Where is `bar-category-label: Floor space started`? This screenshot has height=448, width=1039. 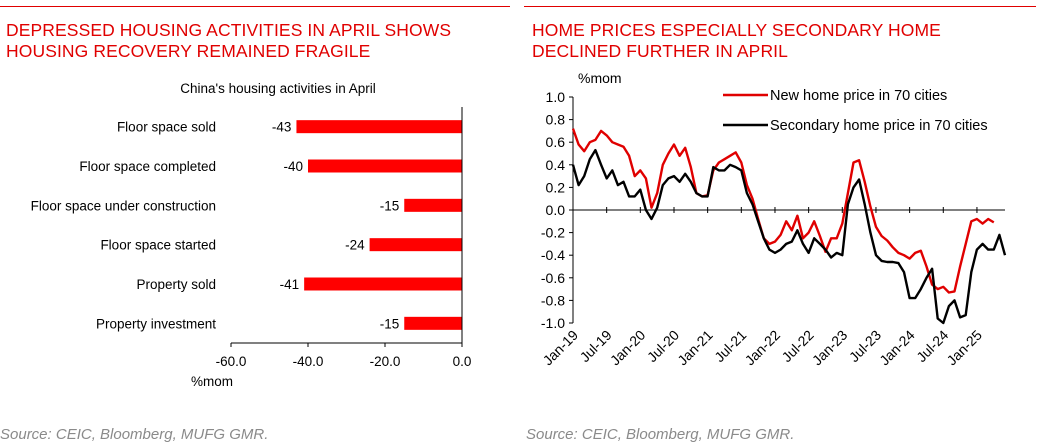
bar-category-label: Floor space started is located at coordinates (158, 245).